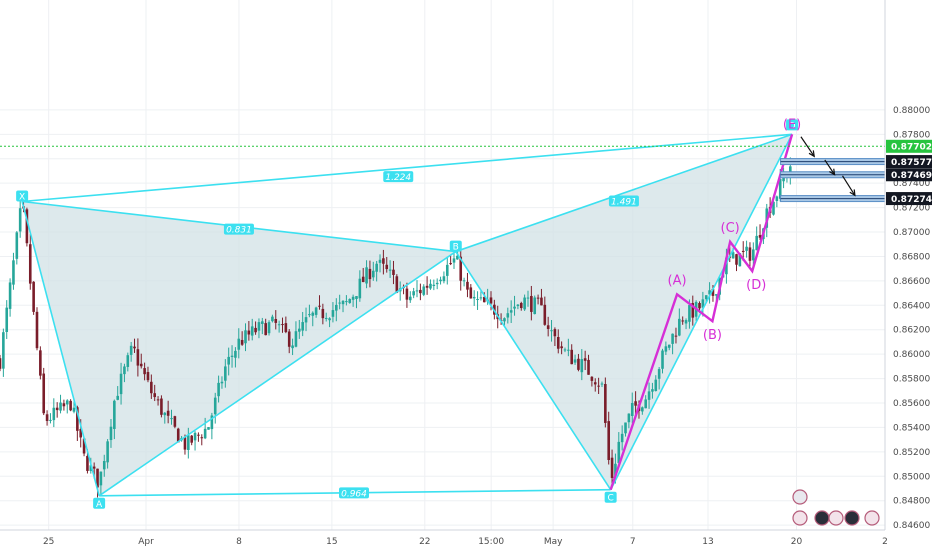  I want to click on time-tick-10: 2, so click(885, 542).